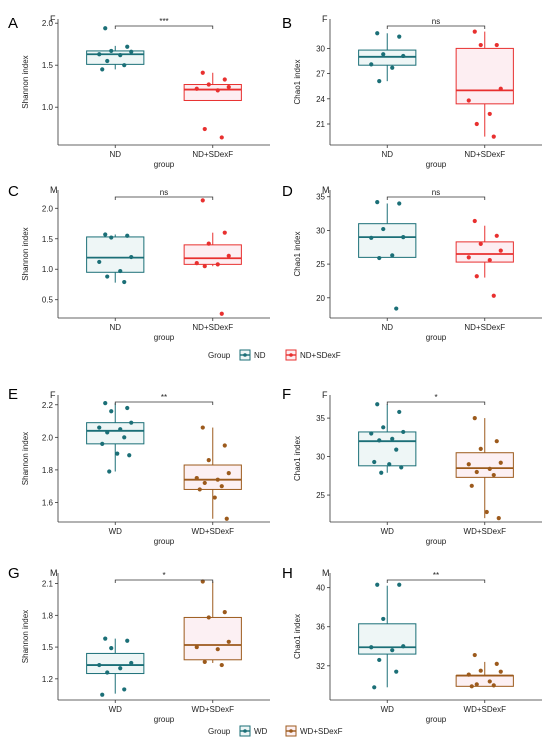 This screenshot has width=550, height=744. I want to click on y-tick-label: 27, so click(320, 74).